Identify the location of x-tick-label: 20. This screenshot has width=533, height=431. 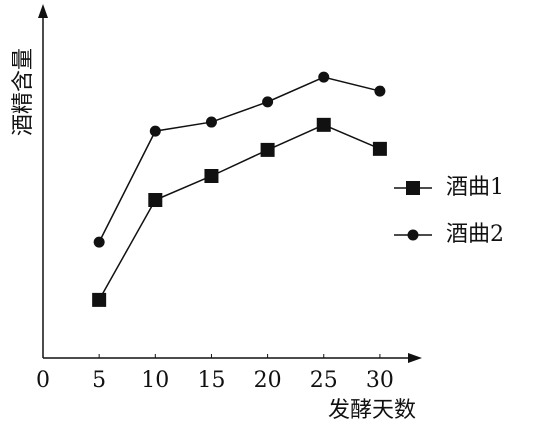
(268, 380).